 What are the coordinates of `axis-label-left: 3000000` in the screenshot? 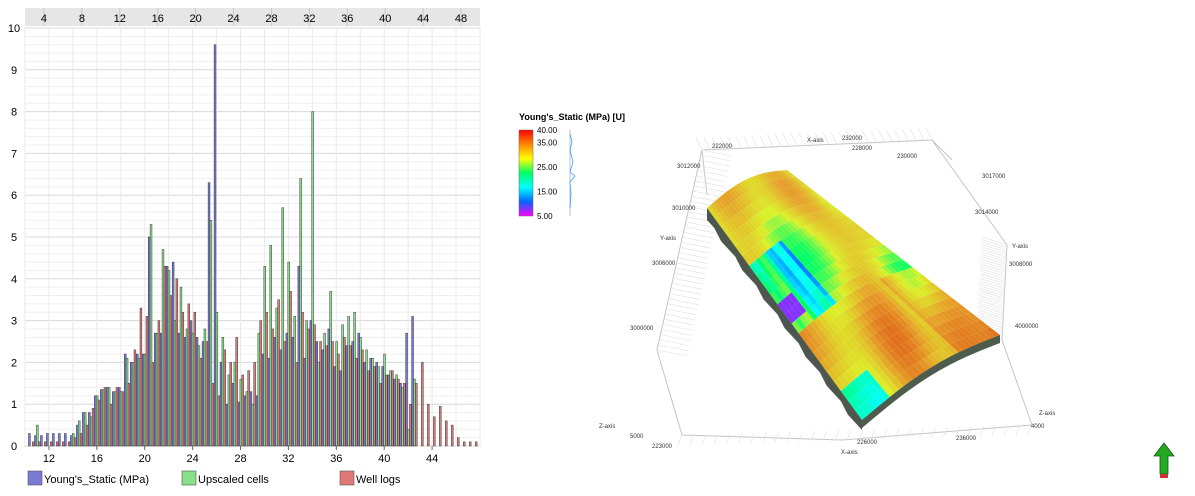 It's located at (642, 329).